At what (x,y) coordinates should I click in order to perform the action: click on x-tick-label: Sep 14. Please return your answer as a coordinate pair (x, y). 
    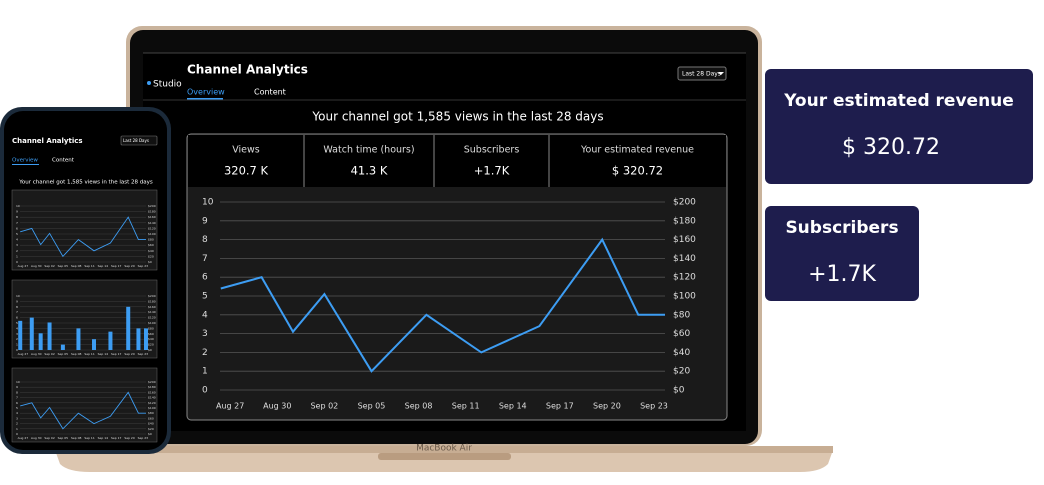
    Looking at the image, I should click on (103, 438).